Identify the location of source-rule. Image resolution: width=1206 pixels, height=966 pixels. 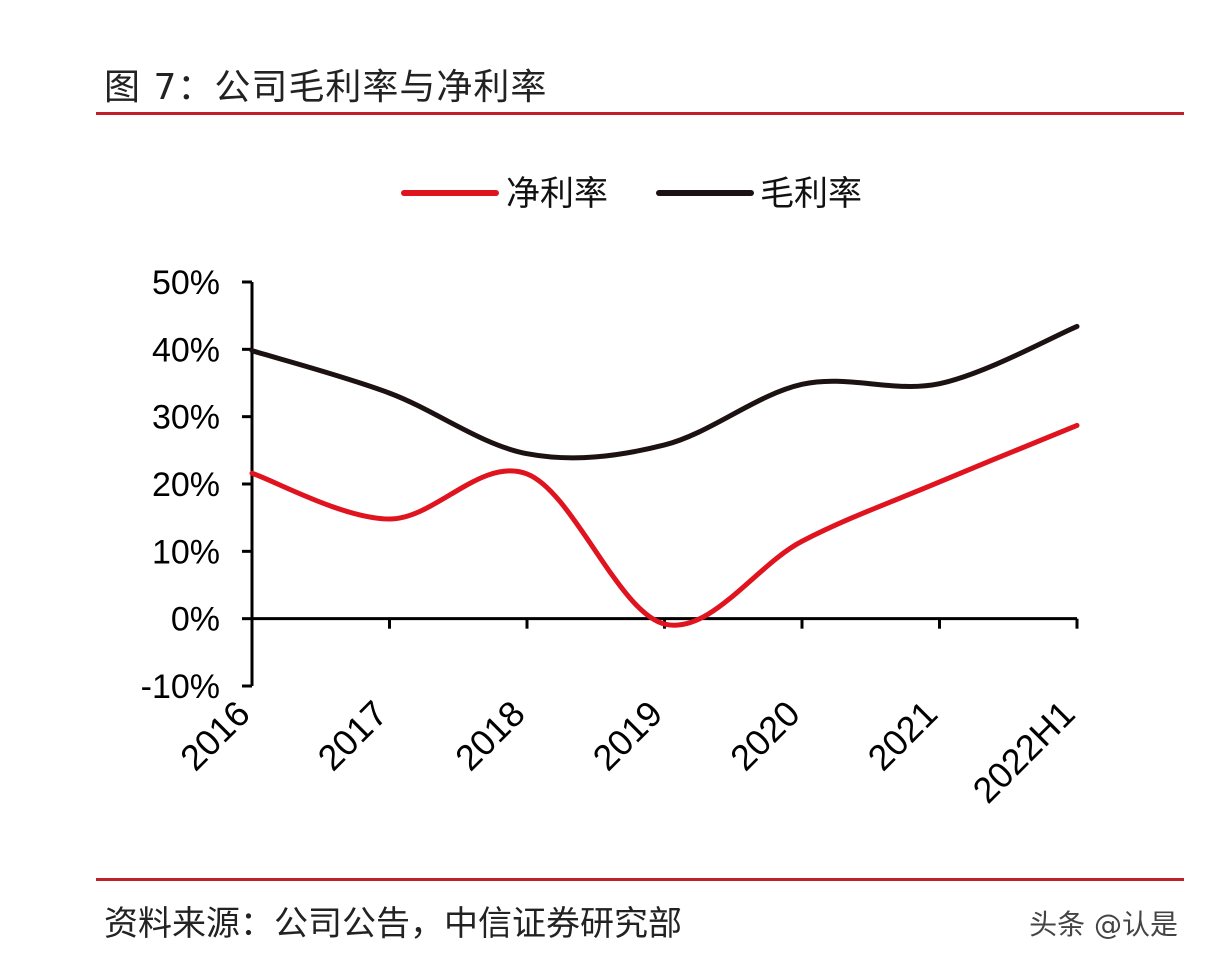
(640, 879).